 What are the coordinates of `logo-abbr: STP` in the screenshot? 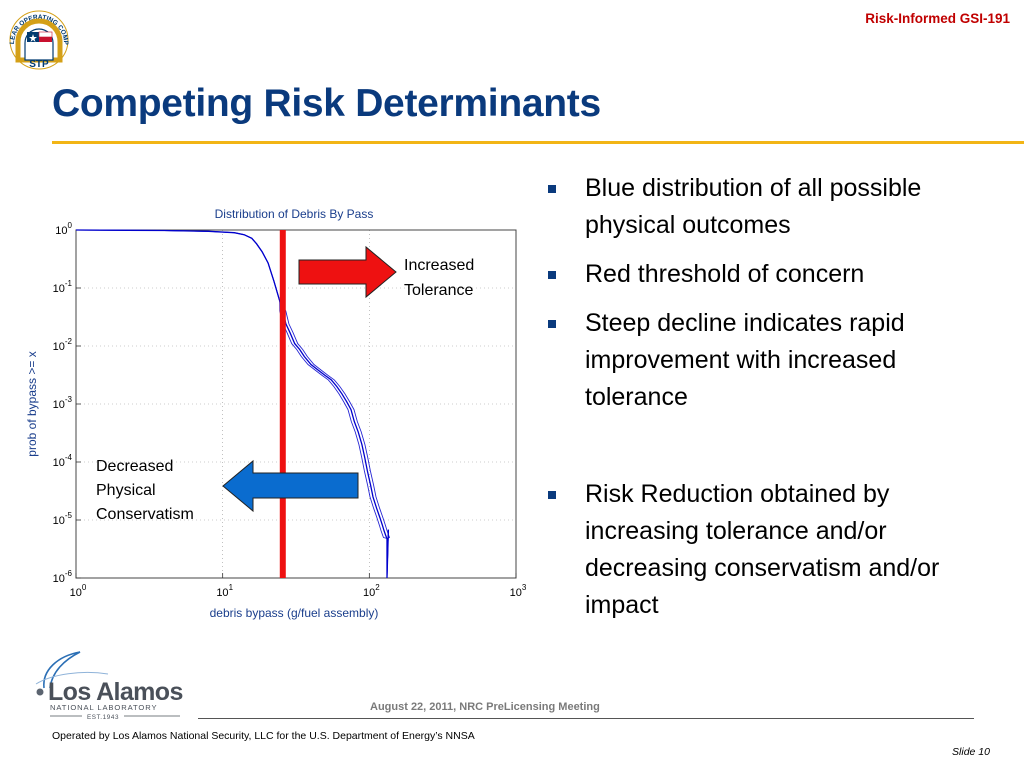 It's located at (39, 64).